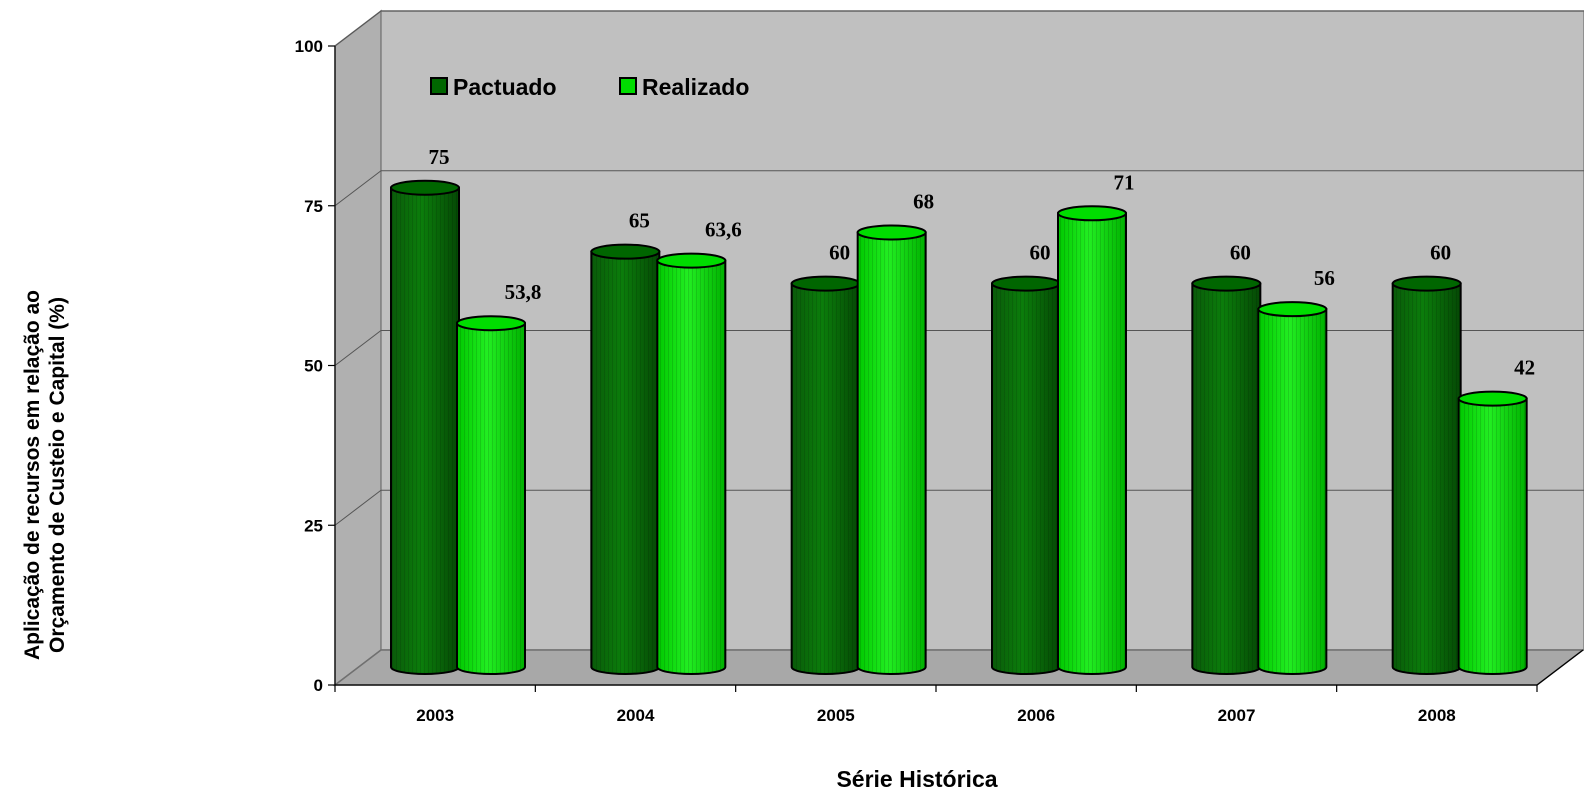 This screenshot has height=803, width=1584. I want to click on data-label: 56, so click(1324, 278).